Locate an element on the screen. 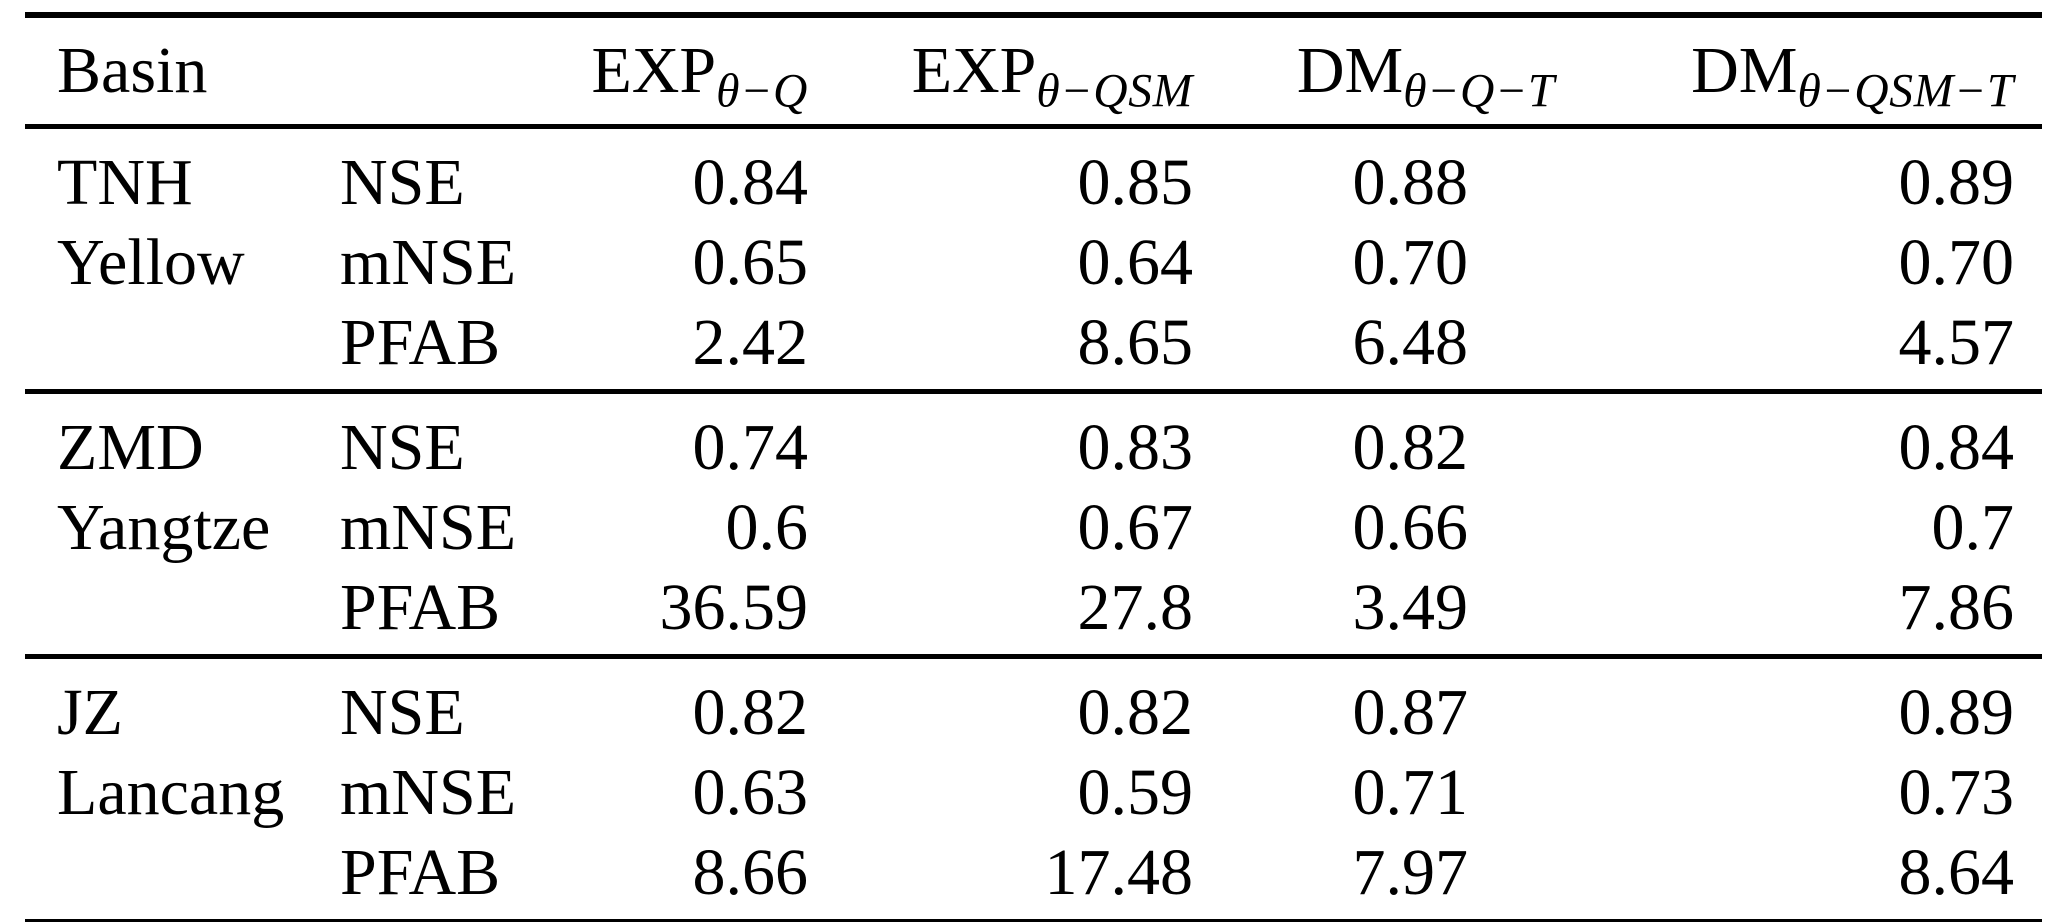 The height and width of the screenshot is (922, 2067). column-header-dm-qsm-t: DMθ−QSM−T is located at coordinates (1759, 71).